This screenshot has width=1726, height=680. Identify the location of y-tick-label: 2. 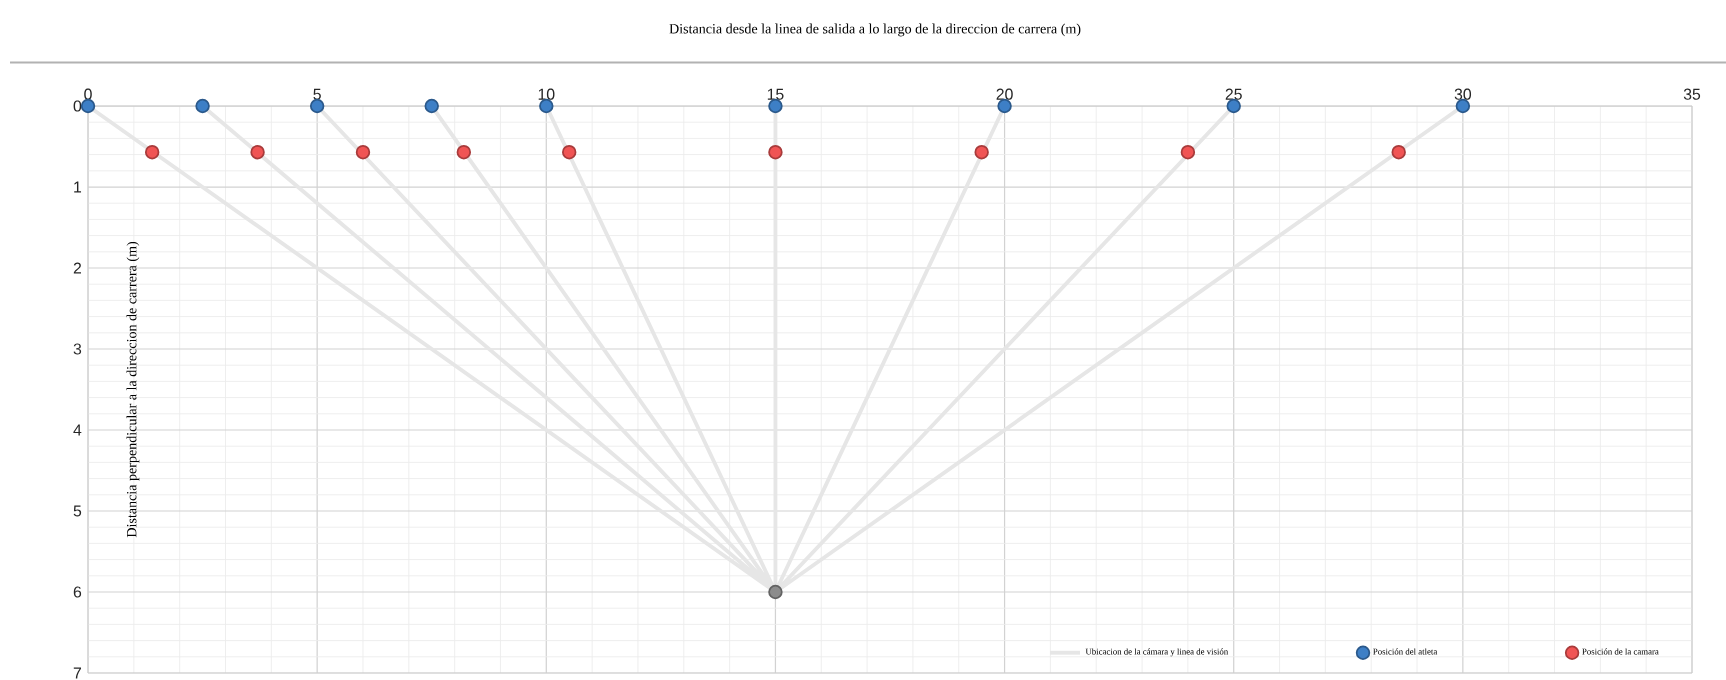
(77, 268).